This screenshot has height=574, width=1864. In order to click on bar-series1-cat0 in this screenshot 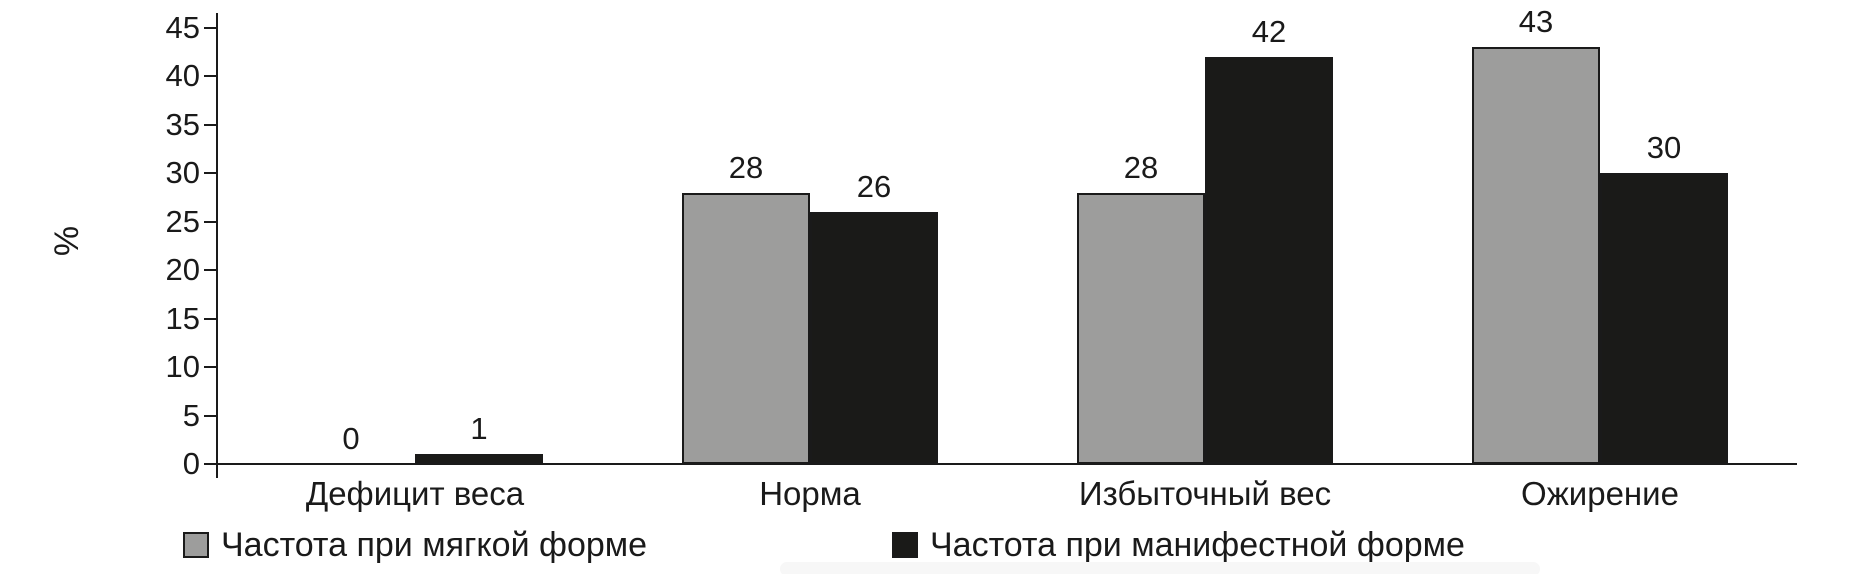, I will do `click(479, 459)`.